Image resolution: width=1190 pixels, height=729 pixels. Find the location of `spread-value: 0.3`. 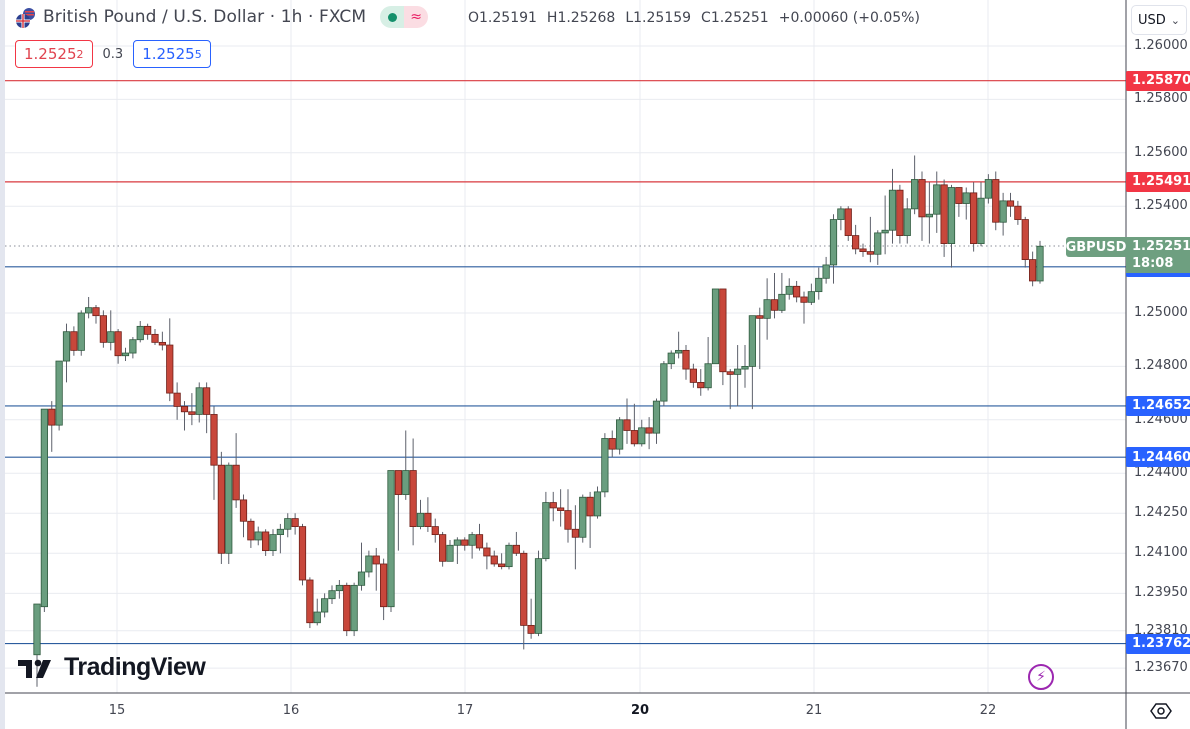

spread-value: 0.3 is located at coordinates (113, 54).